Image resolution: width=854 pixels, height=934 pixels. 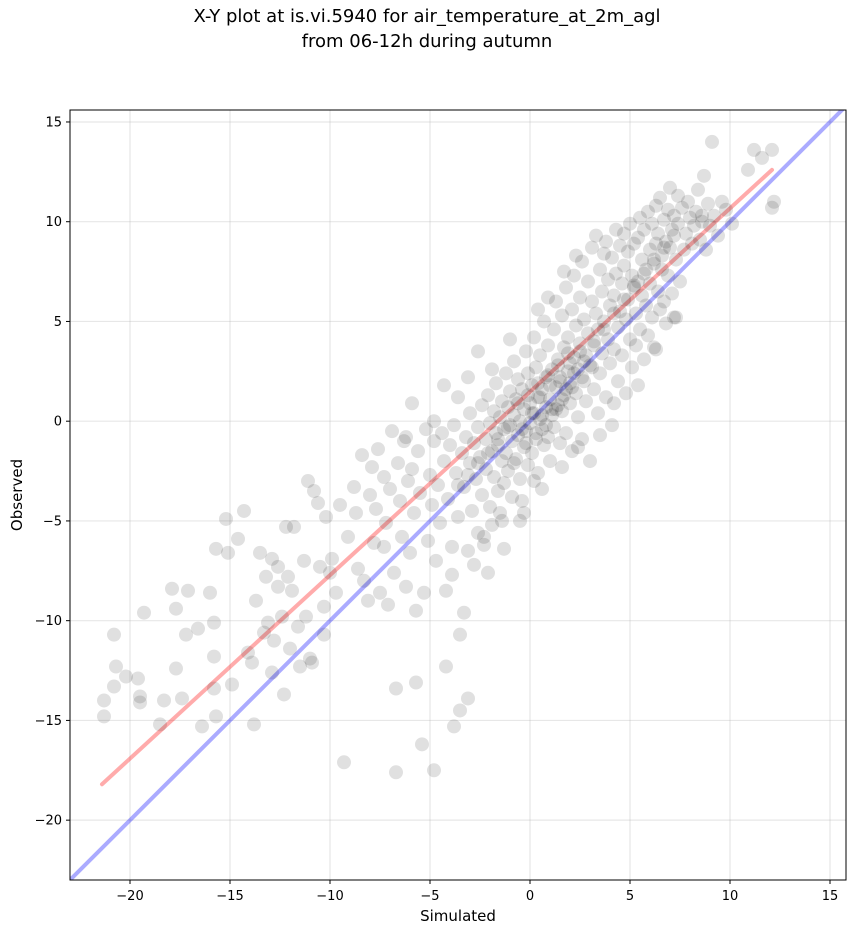 I want to click on y-tick-label: 10, so click(x=53, y=222).